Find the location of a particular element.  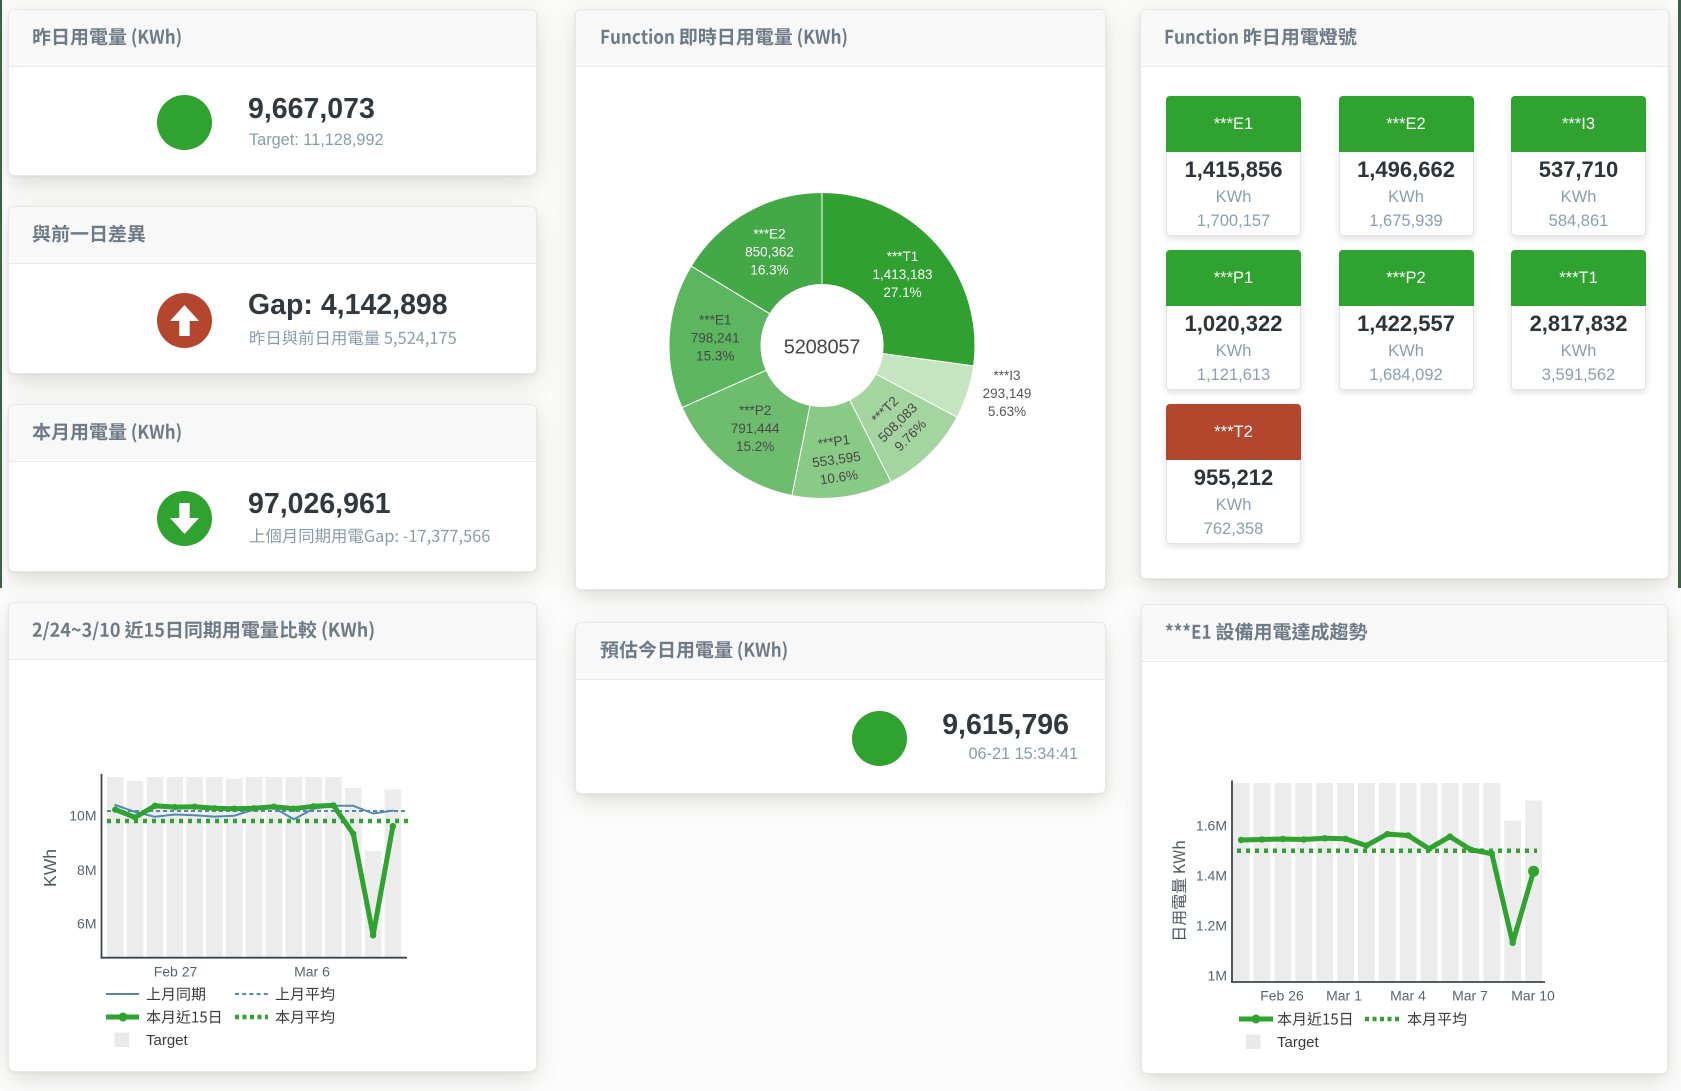

svg-text: 1M is located at coordinates (1217, 976).